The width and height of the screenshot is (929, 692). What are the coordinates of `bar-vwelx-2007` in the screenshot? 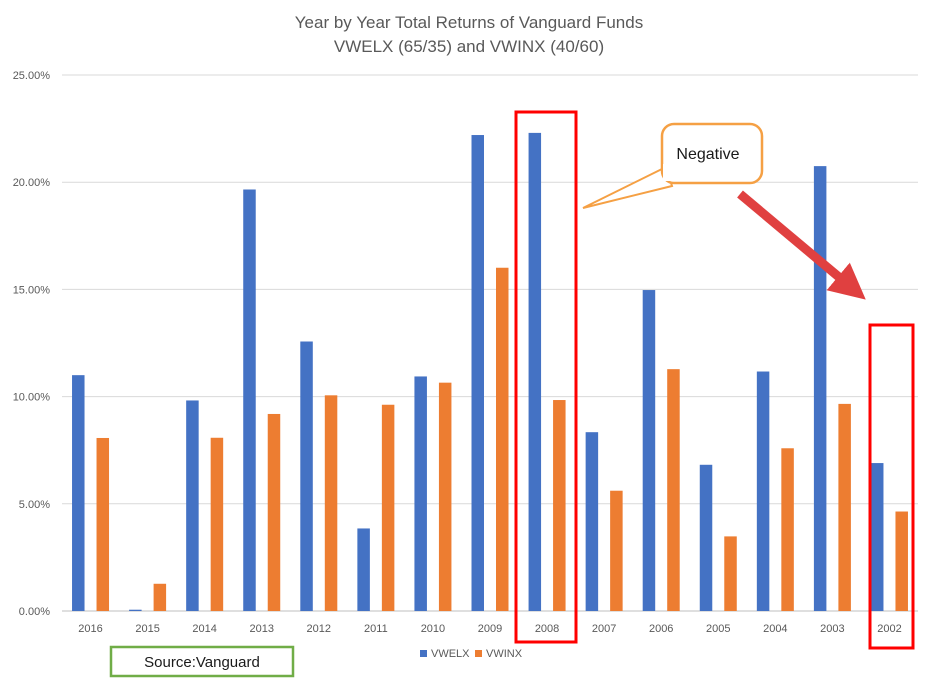 It's located at (592, 521).